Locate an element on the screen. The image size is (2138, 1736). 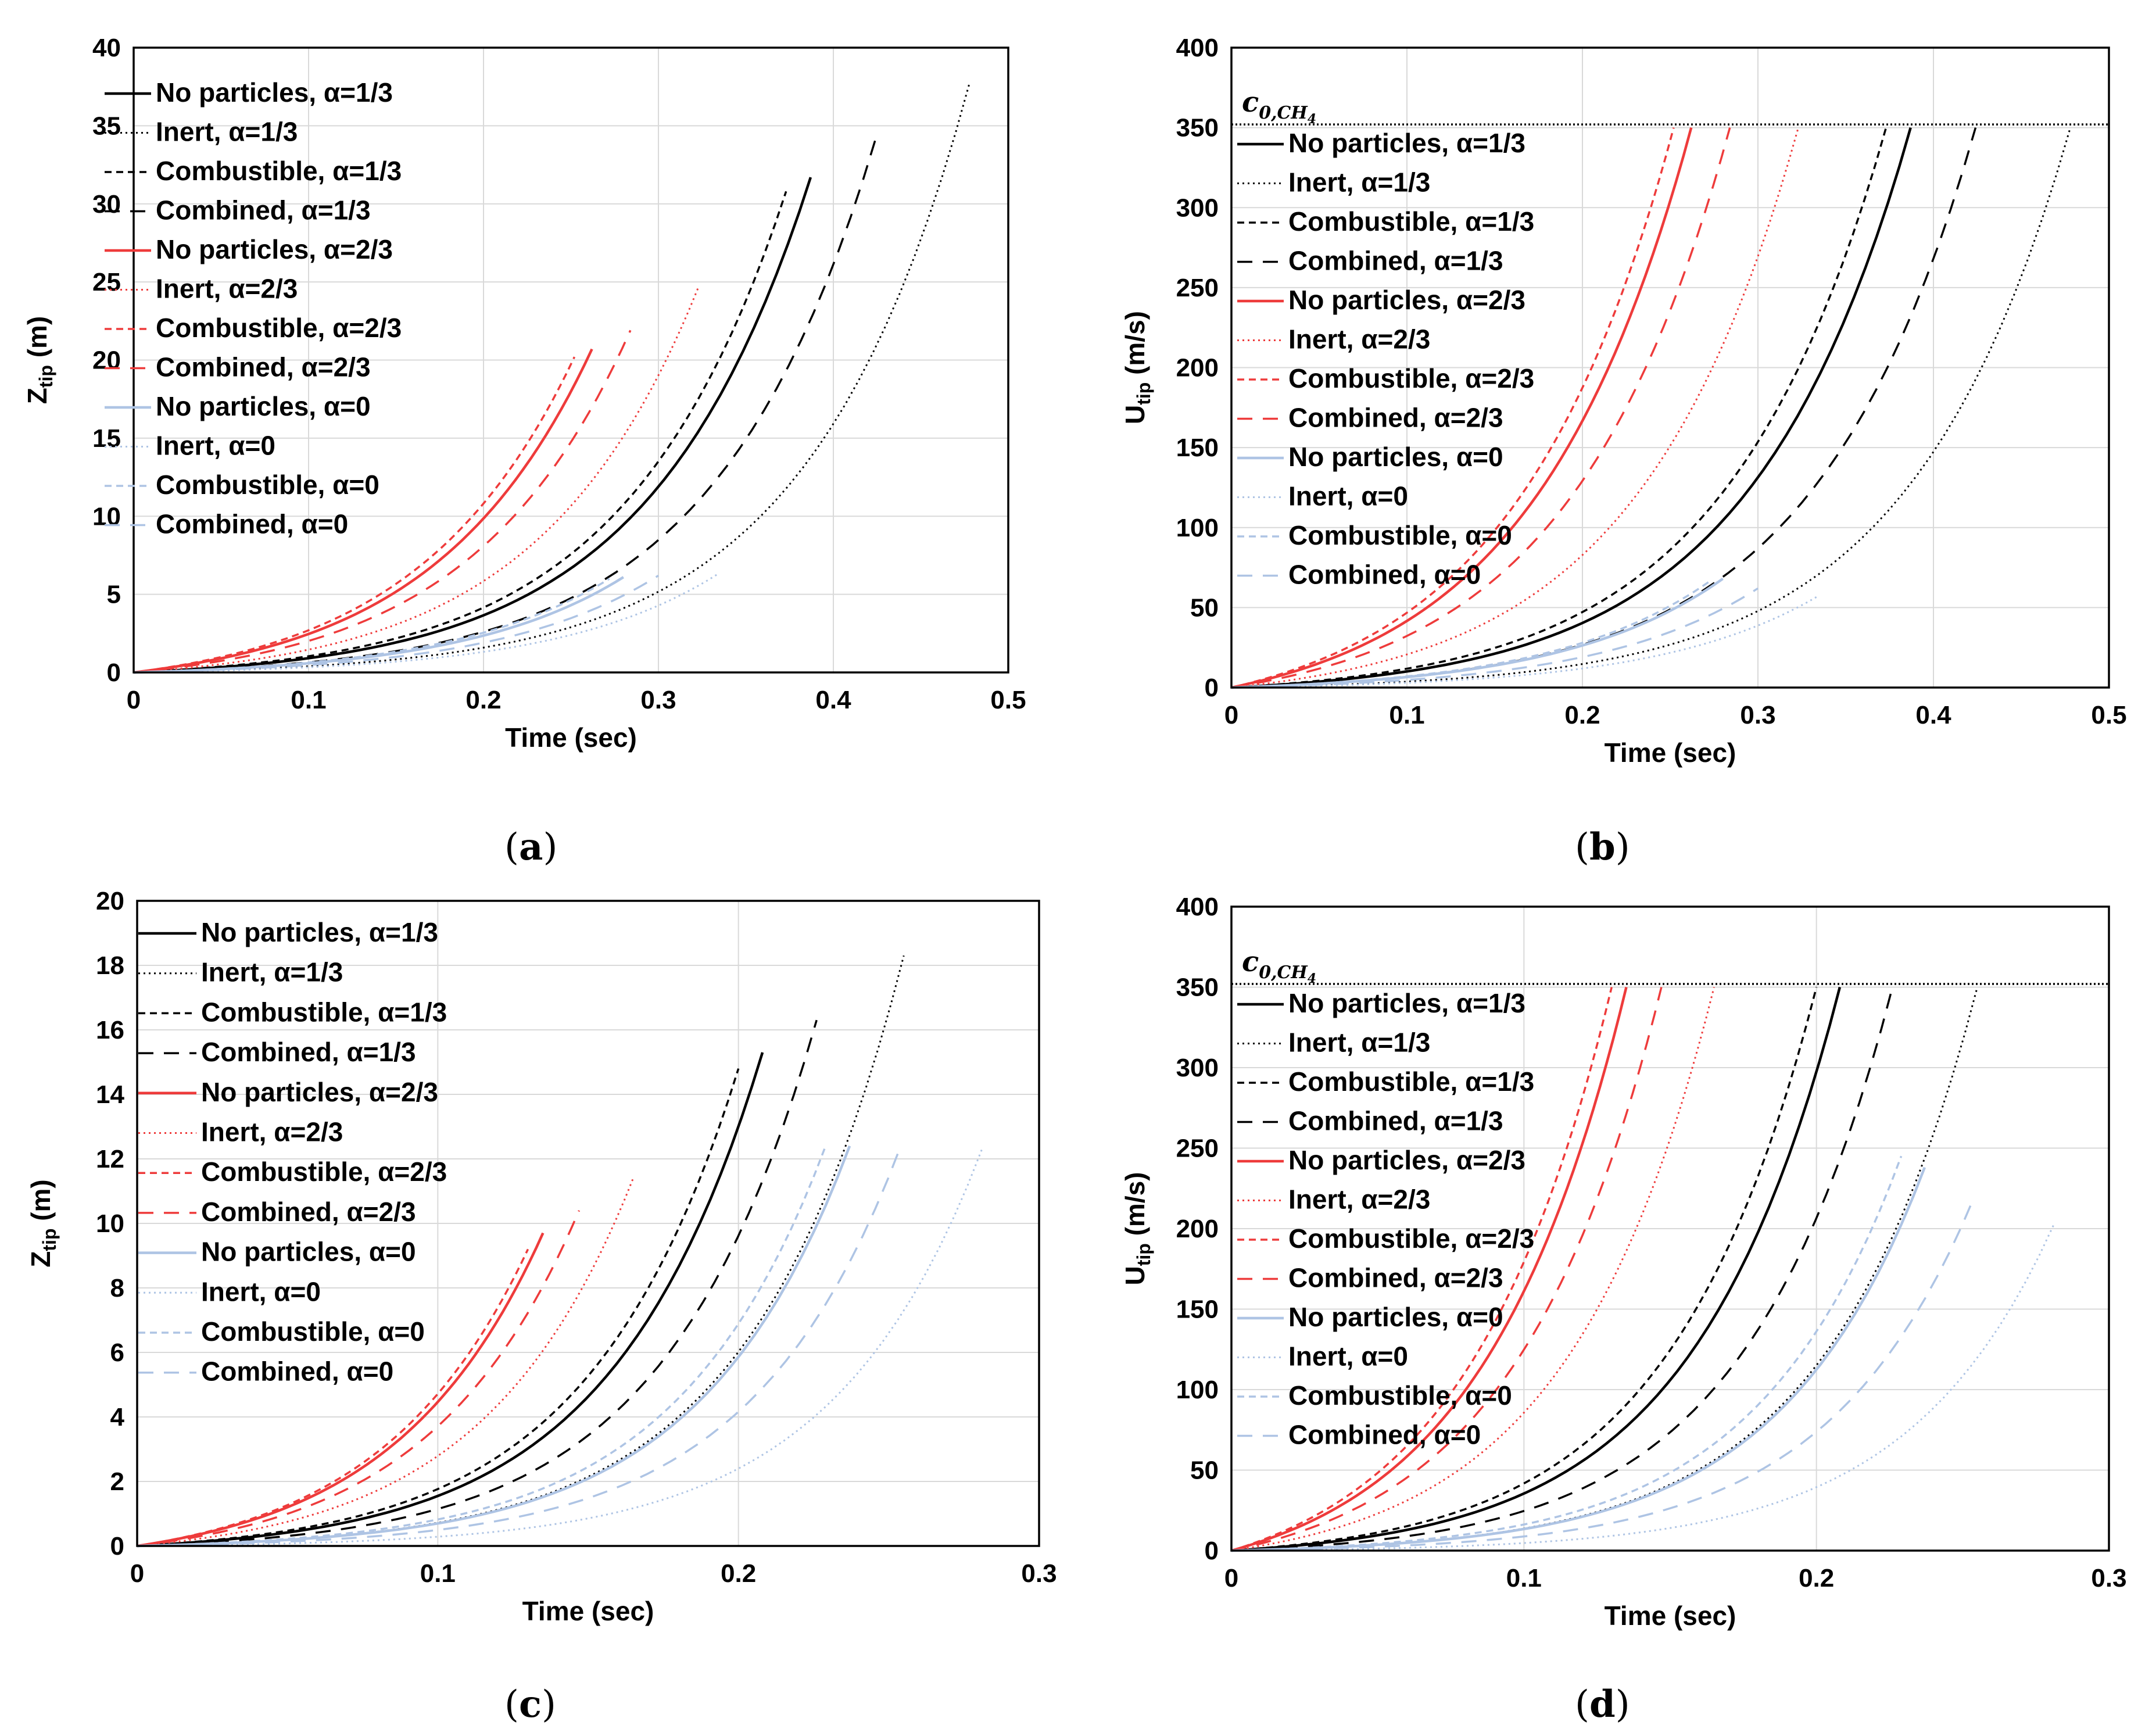
caption-c: (c) is located at coordinates (530, 1704).